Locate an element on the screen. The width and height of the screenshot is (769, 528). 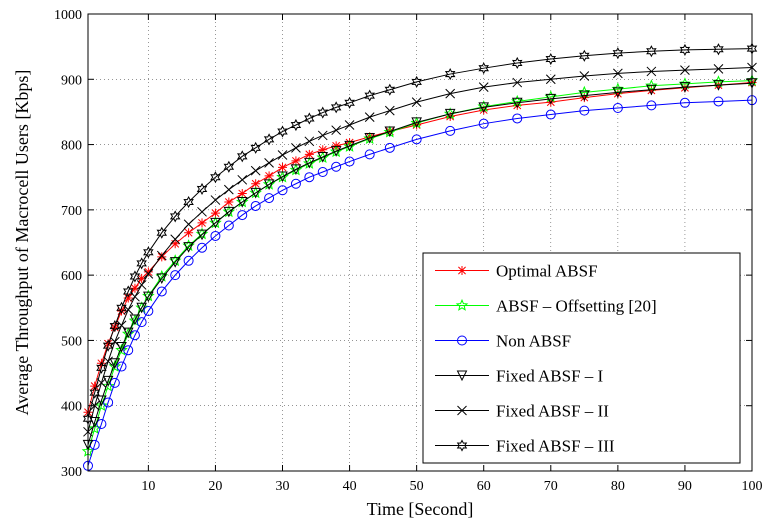
legend-item: ABSF – Offsetting [20] is located at coordinates (546, 306).